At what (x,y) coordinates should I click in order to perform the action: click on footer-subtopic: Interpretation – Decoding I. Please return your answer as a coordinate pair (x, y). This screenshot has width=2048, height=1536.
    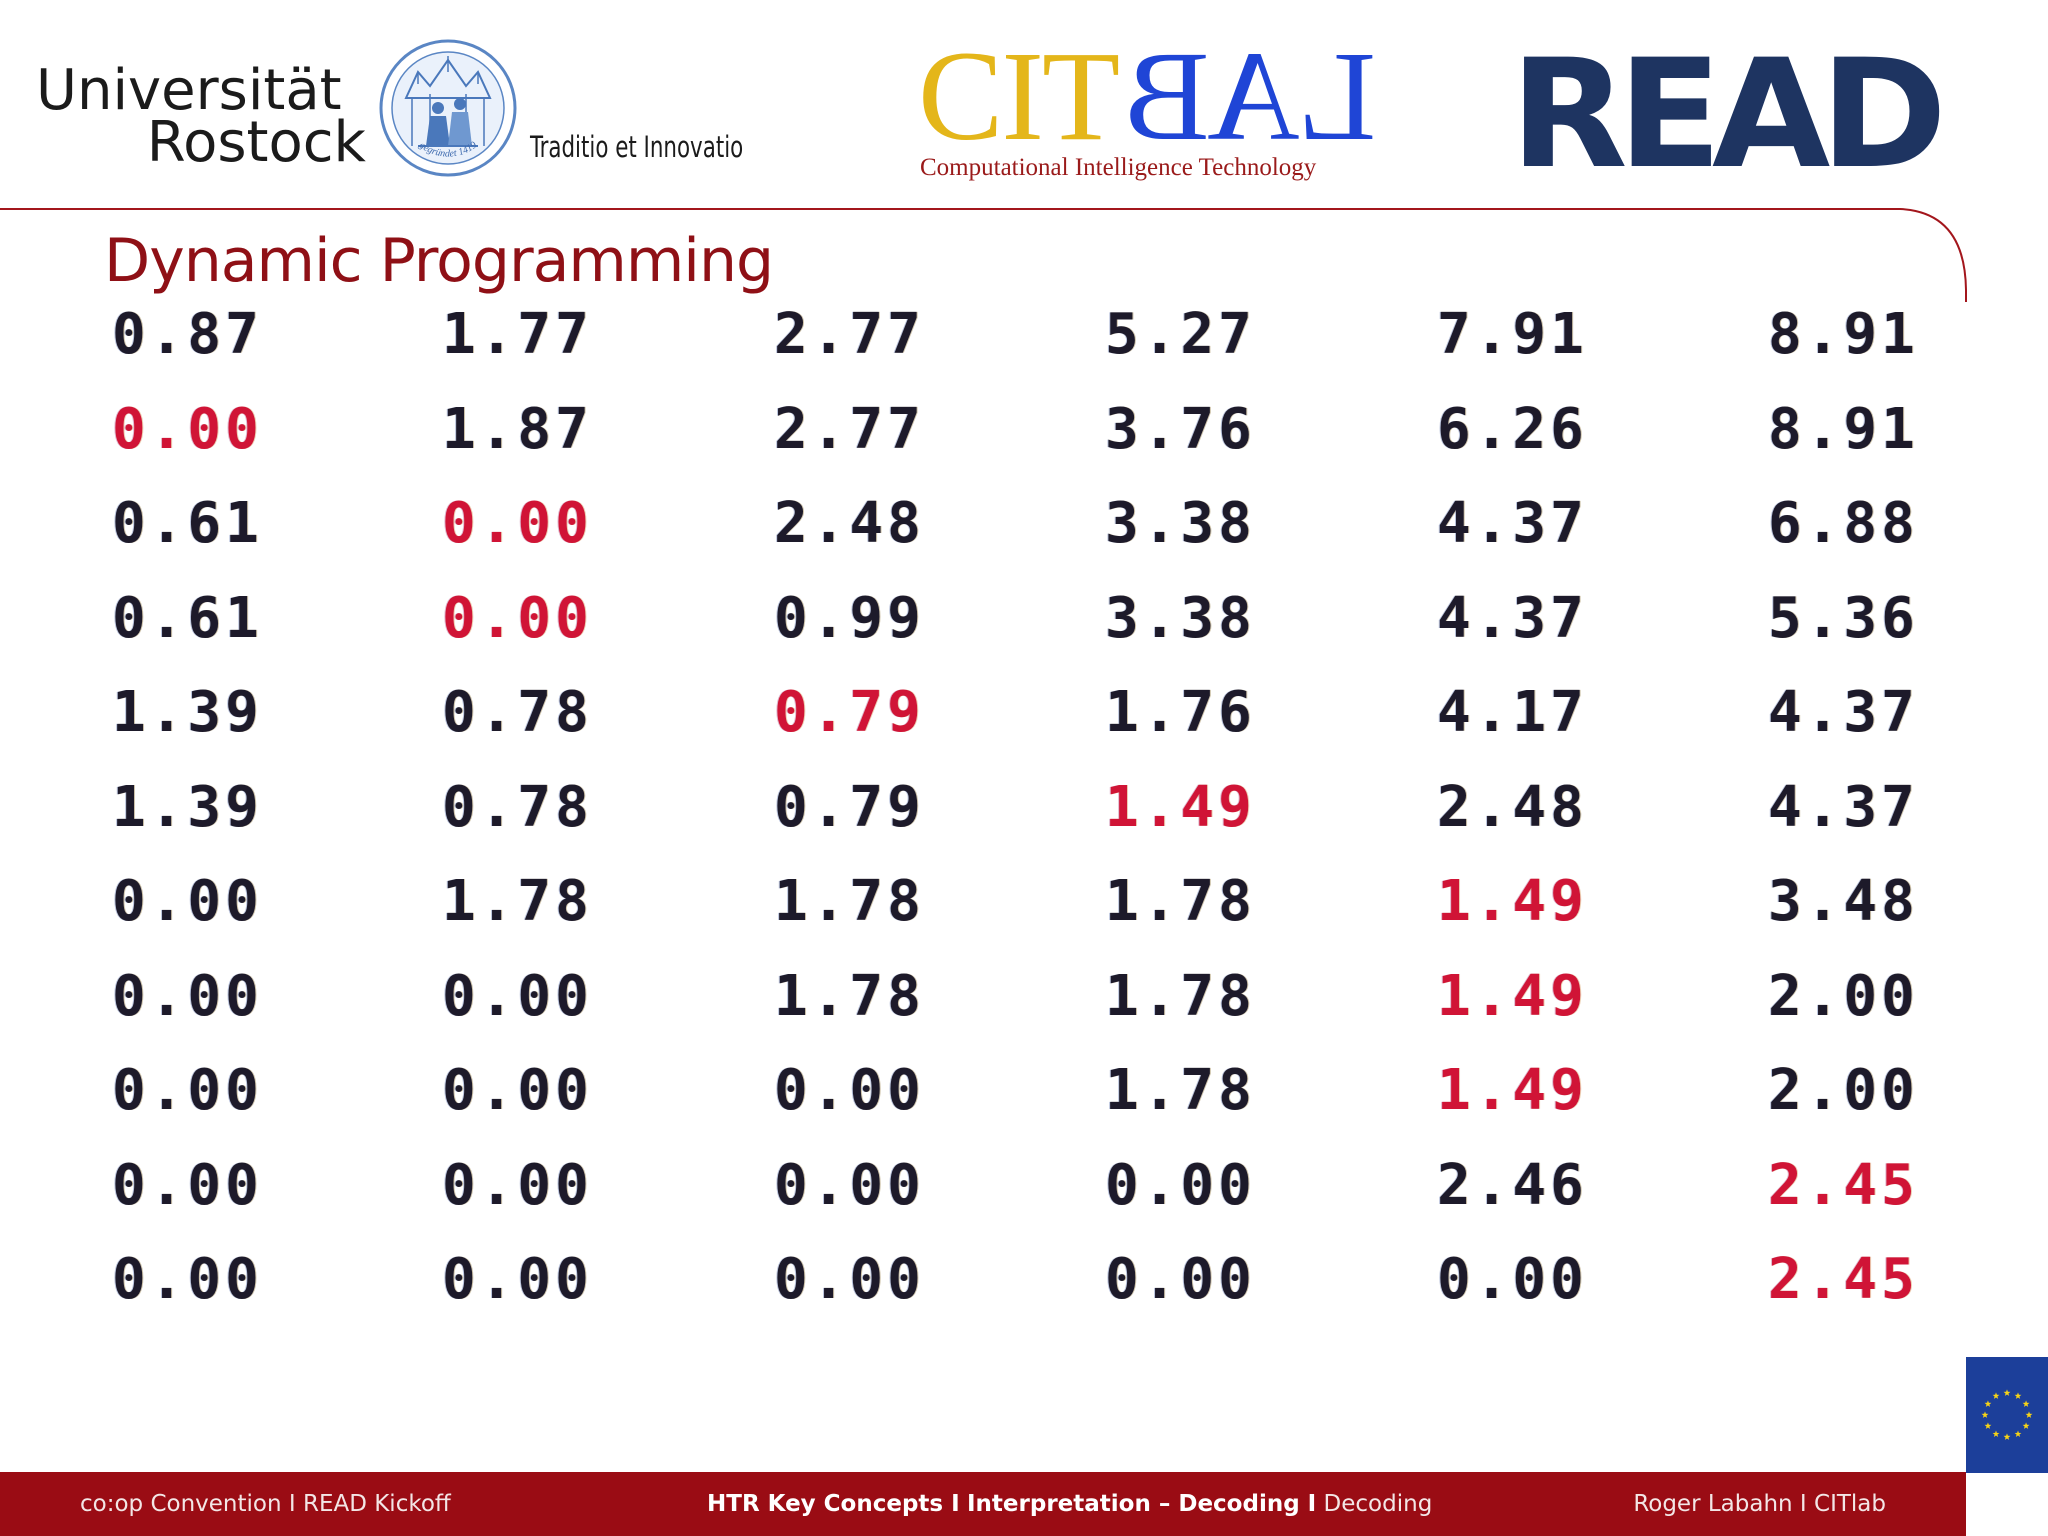
    Looking at the image, I should click on (1142, 1504).